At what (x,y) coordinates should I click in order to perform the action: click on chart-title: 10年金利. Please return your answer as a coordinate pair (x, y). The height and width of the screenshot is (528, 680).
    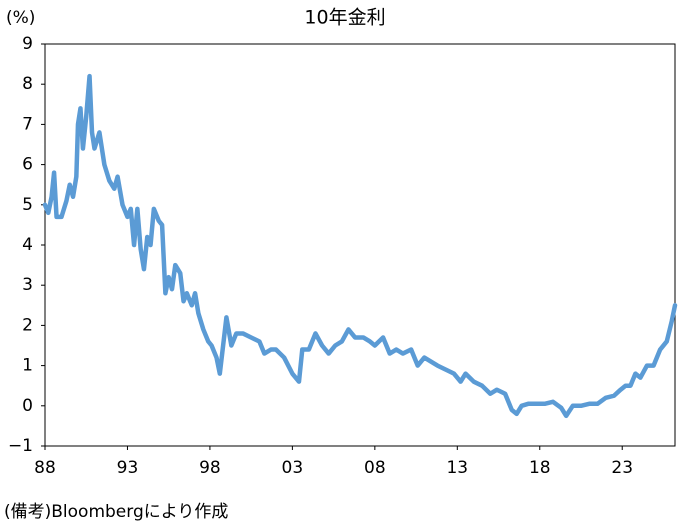
    Looking at the image, I should click on (344, 18).